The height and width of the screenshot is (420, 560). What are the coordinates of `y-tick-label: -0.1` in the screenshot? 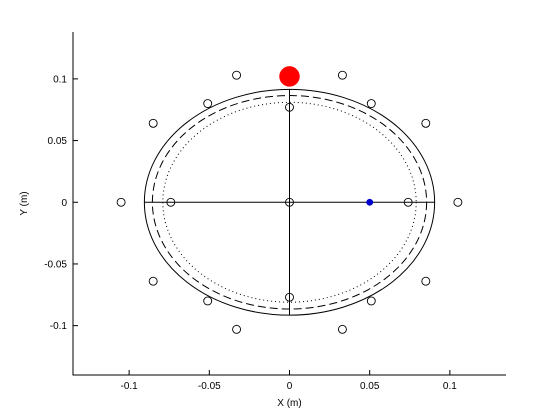 It's located at (59, 326).